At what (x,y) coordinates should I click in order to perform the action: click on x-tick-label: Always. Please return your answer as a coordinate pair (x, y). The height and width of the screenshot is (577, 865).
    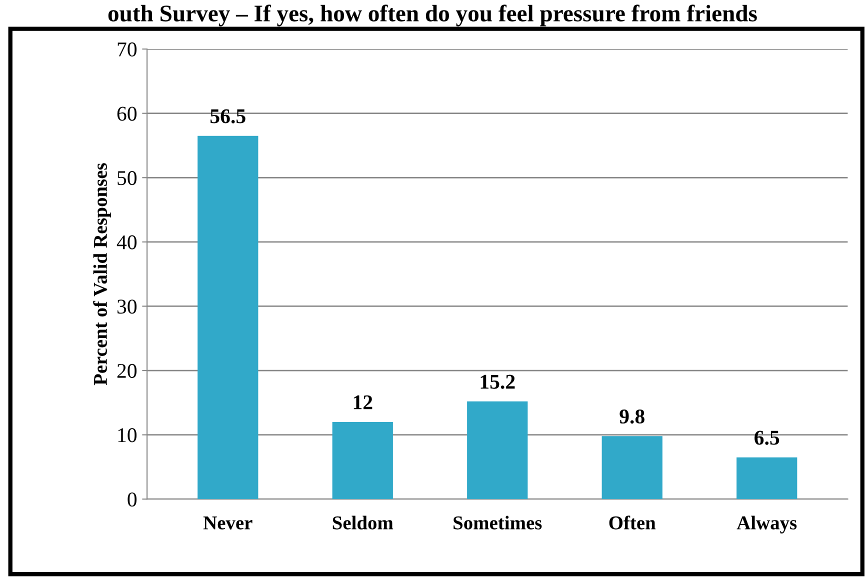
    Looking at the image, I should click on (766, 525).